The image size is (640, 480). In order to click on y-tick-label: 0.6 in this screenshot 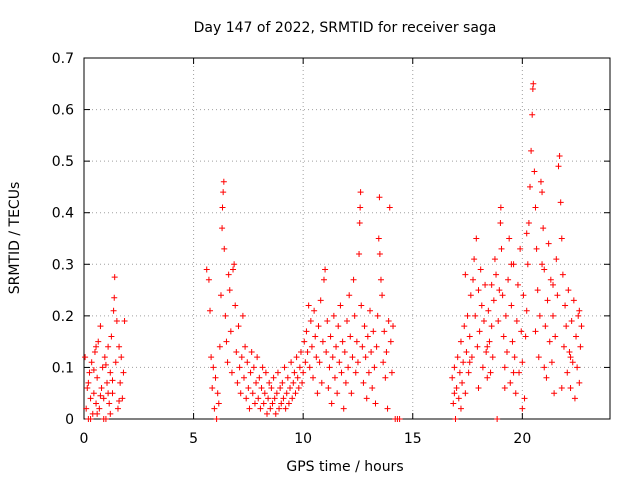, I will do `click(63, 111)`.